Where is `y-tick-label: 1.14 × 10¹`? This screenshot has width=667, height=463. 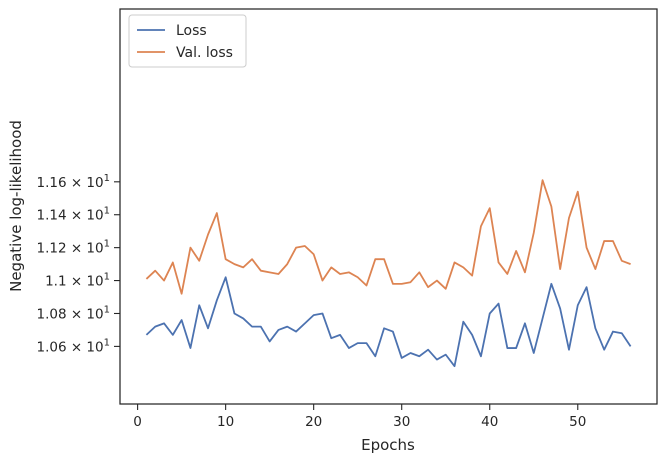 y-tick-label: 1.14 × 10¹ is located at coordinates (73, 215).